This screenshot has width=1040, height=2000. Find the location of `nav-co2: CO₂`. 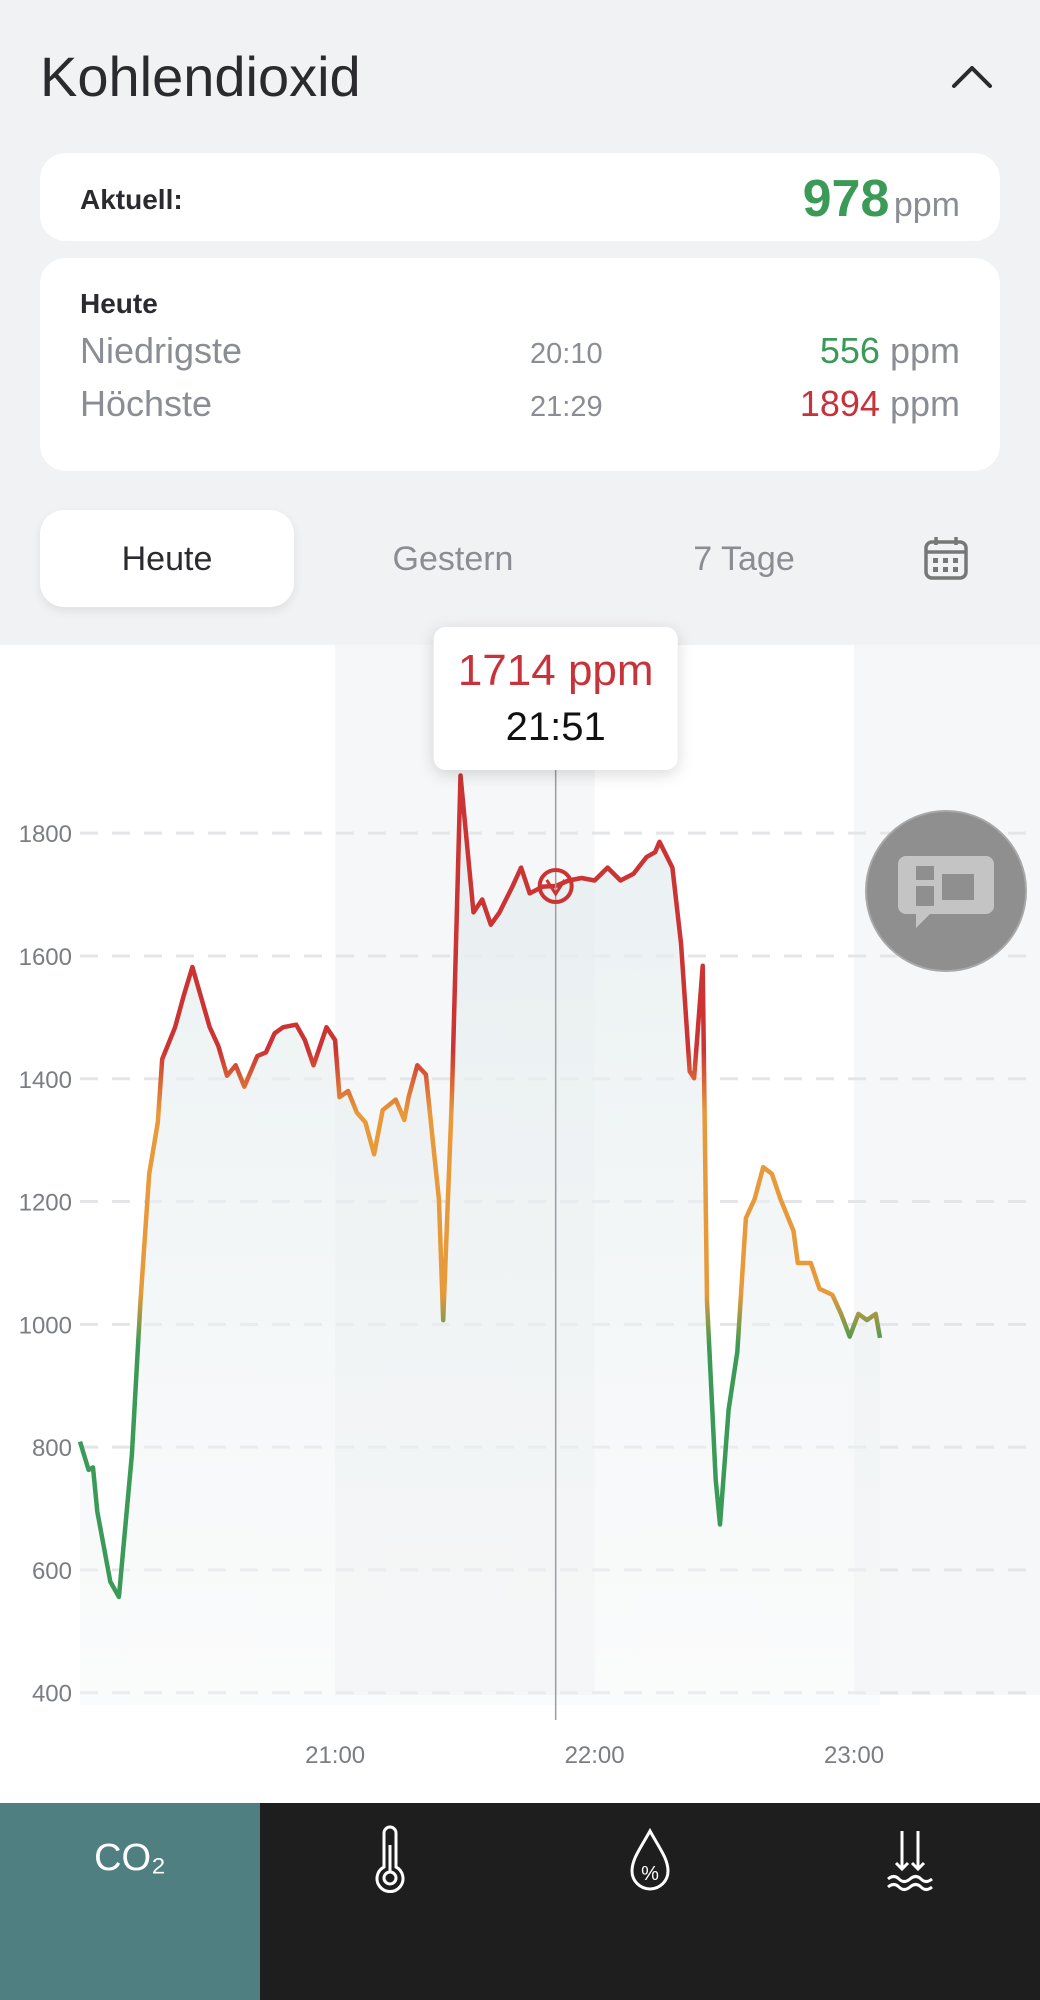

nav-co2: CO₂ is located at coordinates (130, 1901).